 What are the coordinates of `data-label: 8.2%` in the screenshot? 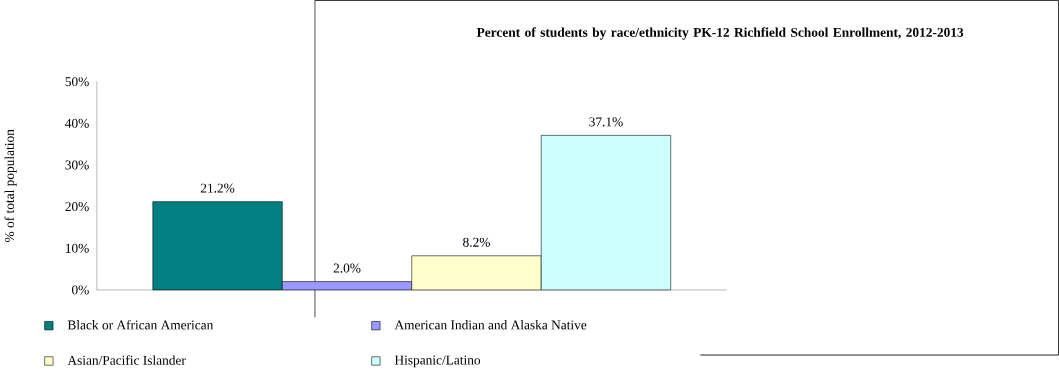 It's located at (476, 242).